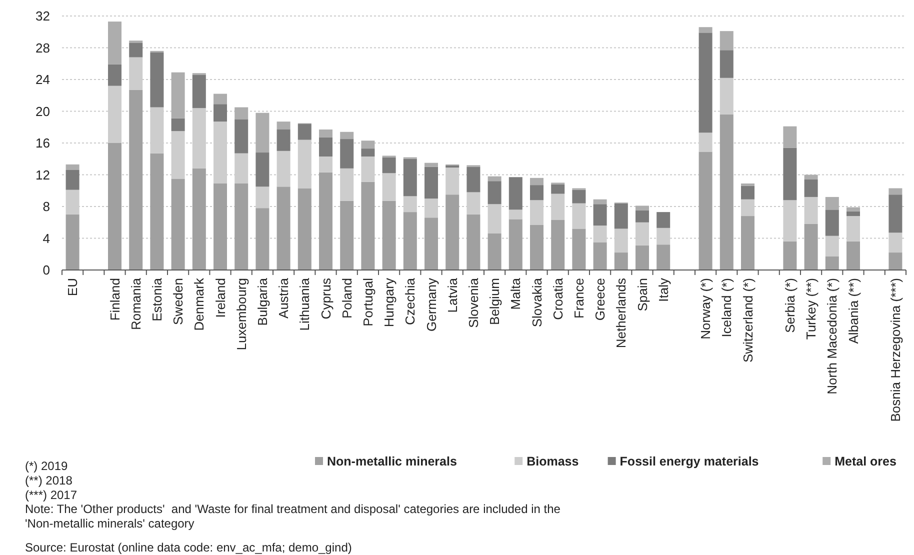 Image resolution: width=914 pixels, height=555 pixels. Describe the element at coordinates (157, 299) in the screenshot. I see `x-tick-label: Estonia` at that location.